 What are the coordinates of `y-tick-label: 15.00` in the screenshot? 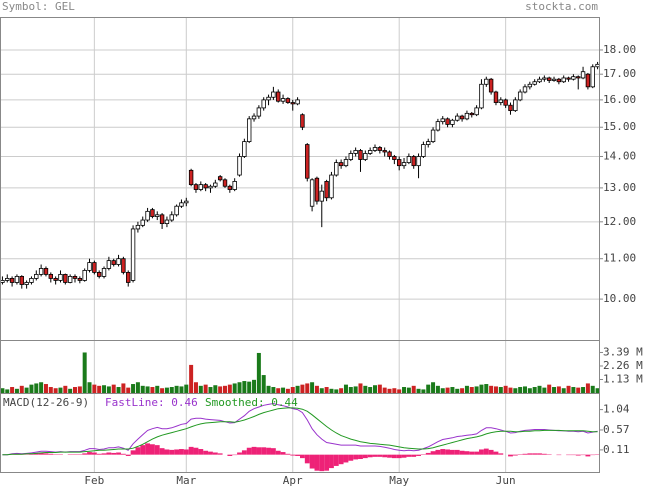 It's located at (619, 126).